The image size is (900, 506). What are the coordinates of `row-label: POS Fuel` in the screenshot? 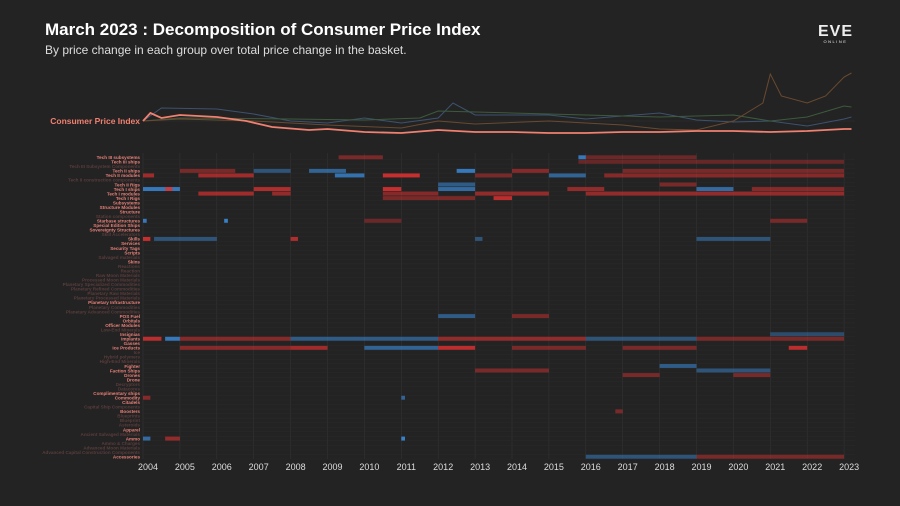 It's located at (130, 316).